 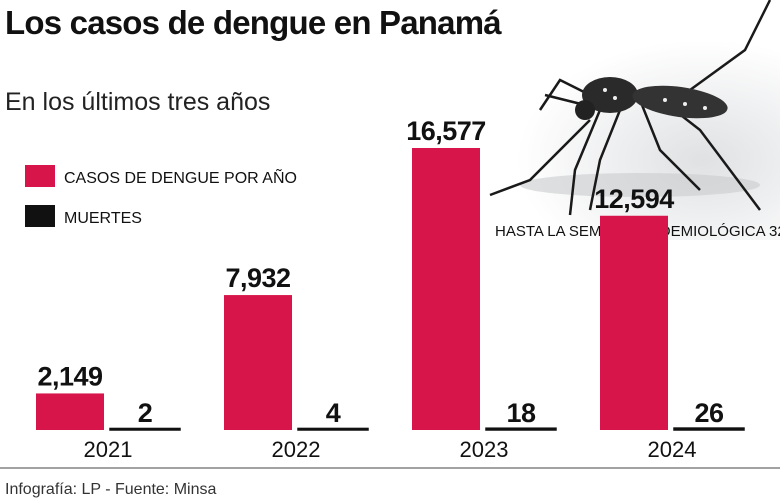 What do you see at coordinates (110, 489) in the screenshot?
I see `source: Infografía: LP - Fuente: Minsa` at bounding box center [110, 489].